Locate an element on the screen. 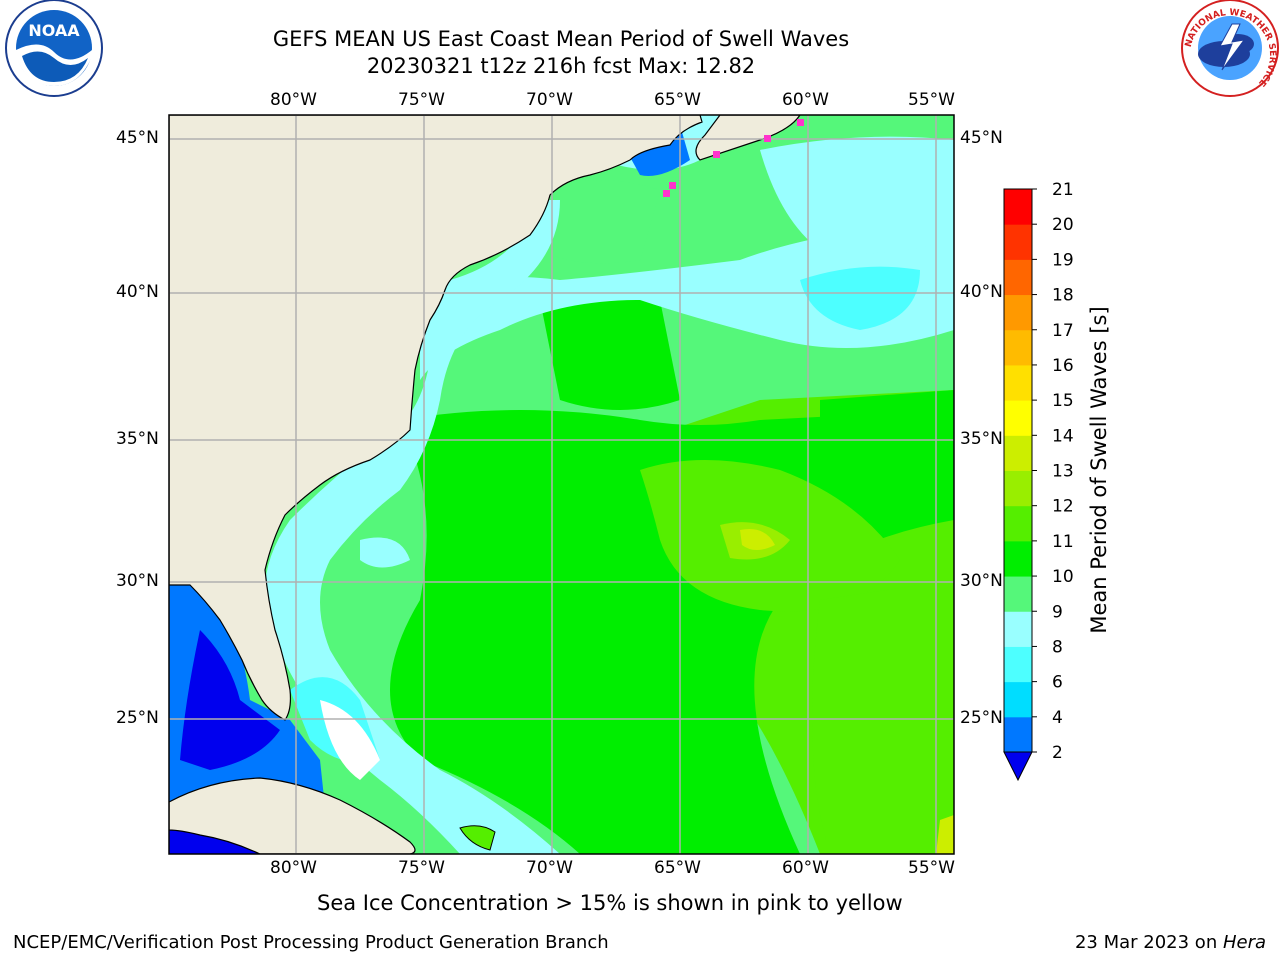 Image resolution: width=1280 pixels, height=960 pixels. nws-logo: NATIONAL WEATHER SERVICE is located at coordinates (1230, 48).